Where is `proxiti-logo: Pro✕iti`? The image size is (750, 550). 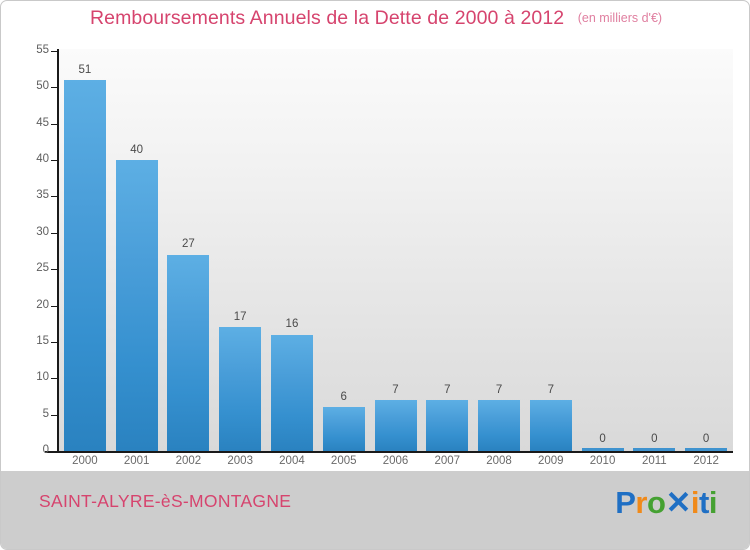
proxiti-logo: Pro✕iti is located at coordinates (666, 502).